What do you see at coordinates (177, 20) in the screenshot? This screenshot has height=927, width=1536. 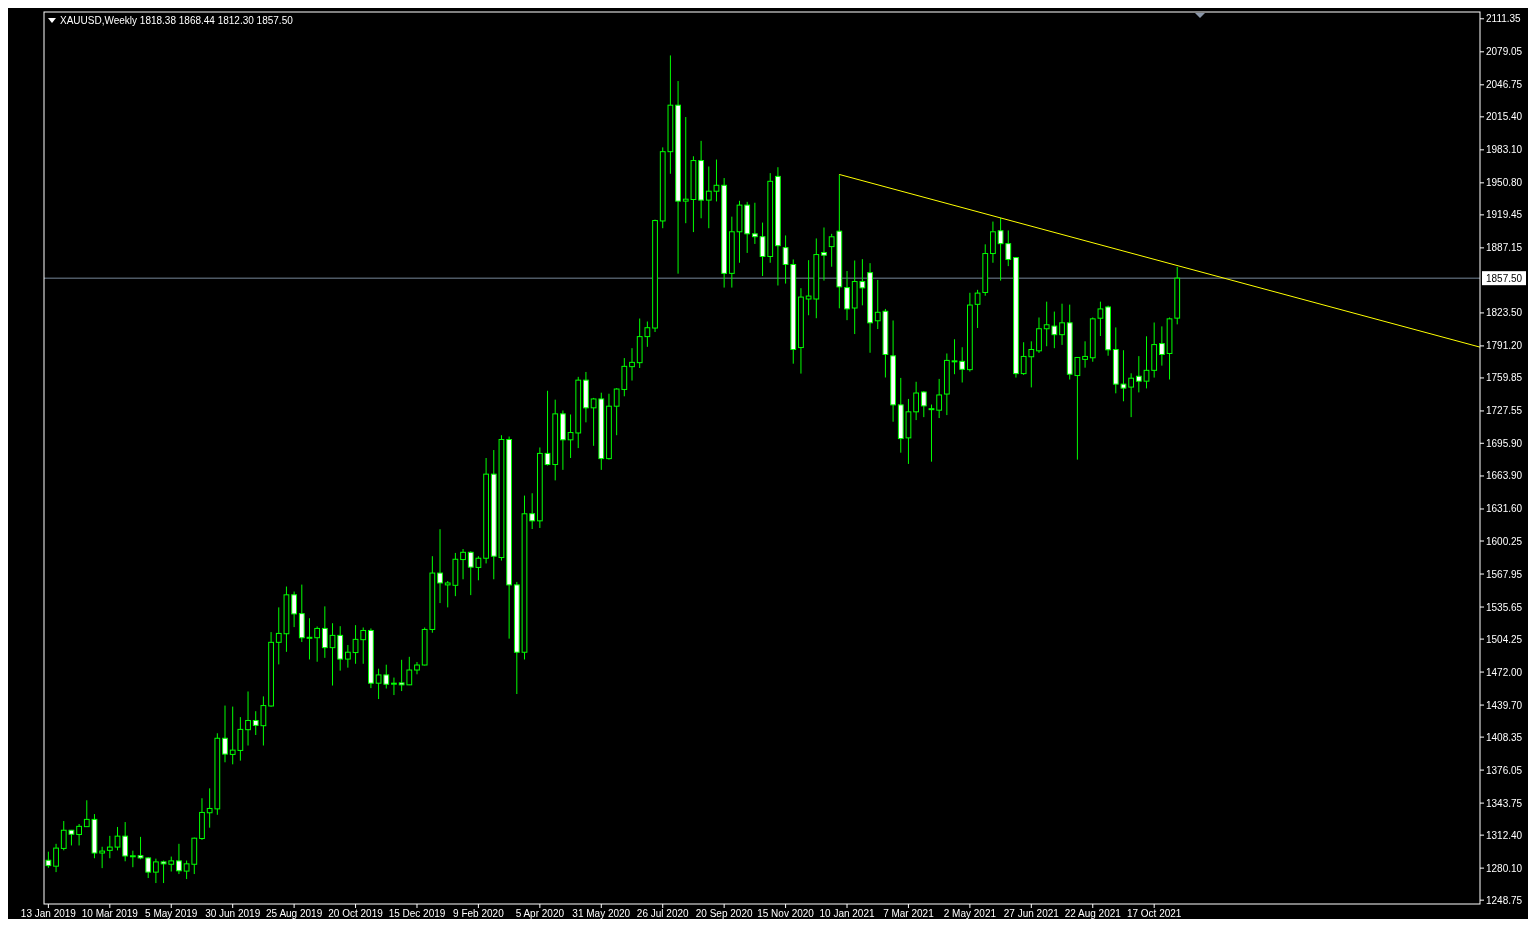 I see `chart-title: XAUUSD,Weekly 1818.38 1868.44 1812.30 1857.50` at bounding box center [177, 20].